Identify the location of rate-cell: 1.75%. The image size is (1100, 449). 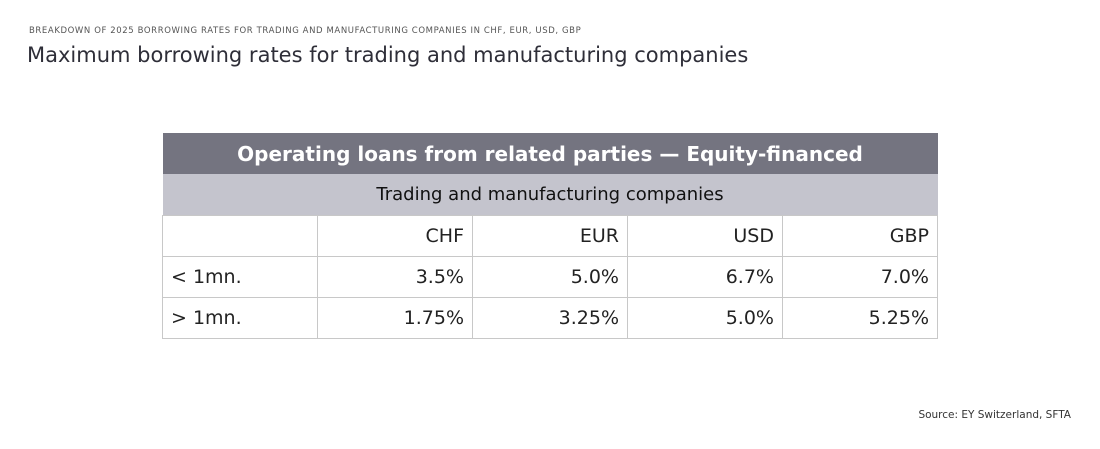
(395, 317).